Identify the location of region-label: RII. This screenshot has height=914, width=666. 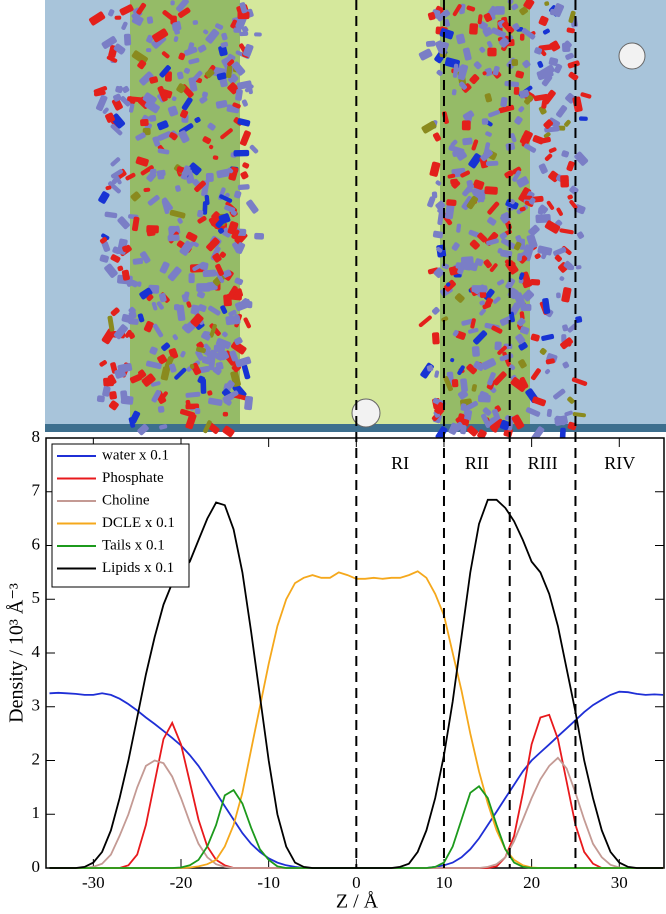
(477, 463).